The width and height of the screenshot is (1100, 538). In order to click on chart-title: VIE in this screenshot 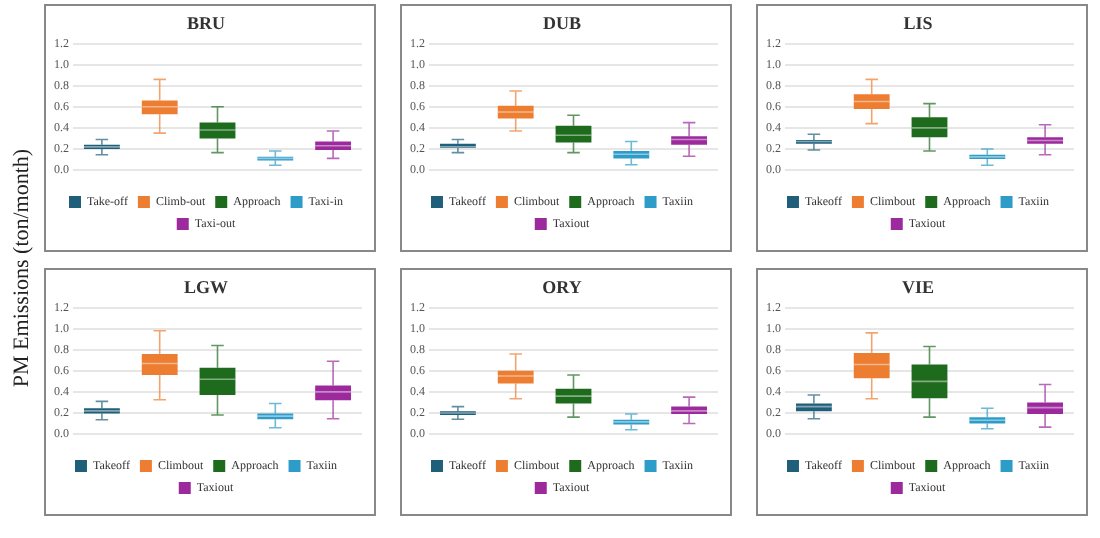, I will do `click(918, 287)`.